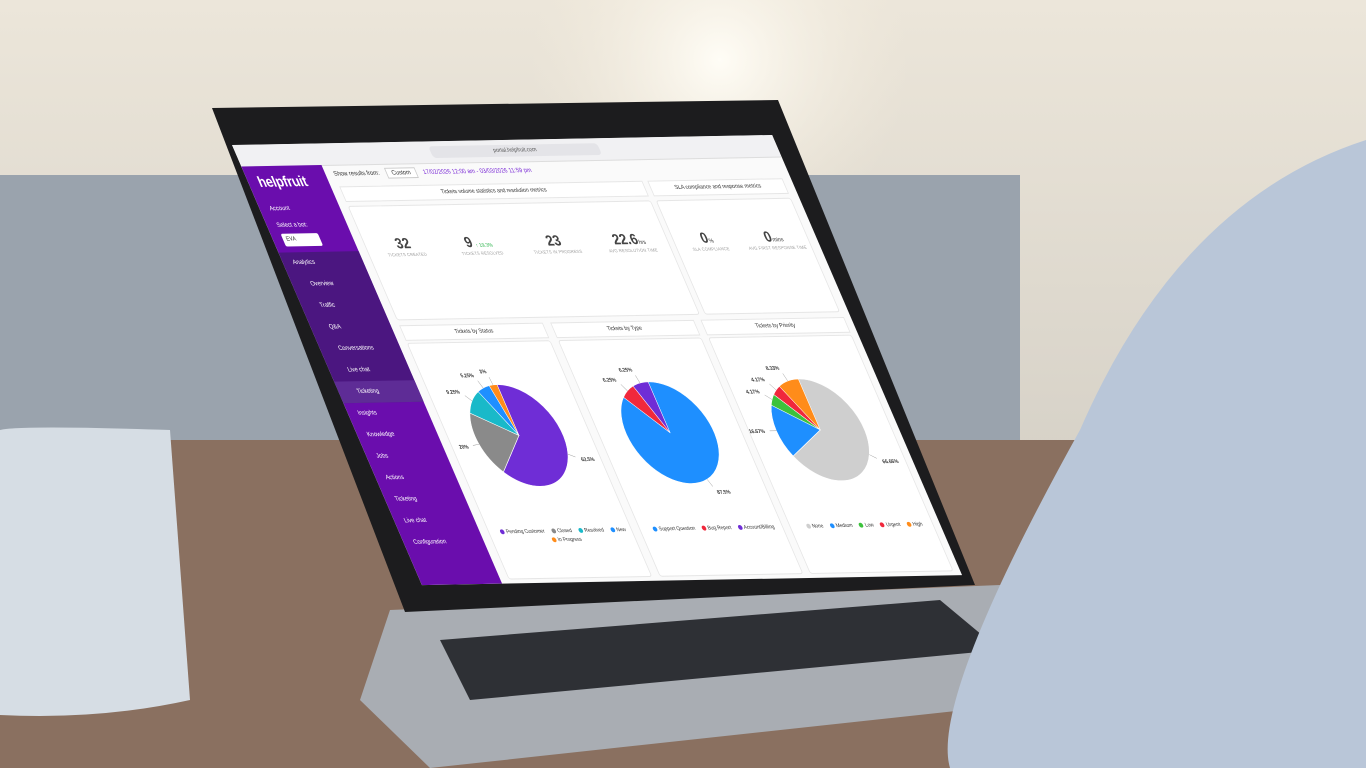 This screenshot has width=1366, height=768. I want to click on metric-unit: hrs, so click(642, 242).